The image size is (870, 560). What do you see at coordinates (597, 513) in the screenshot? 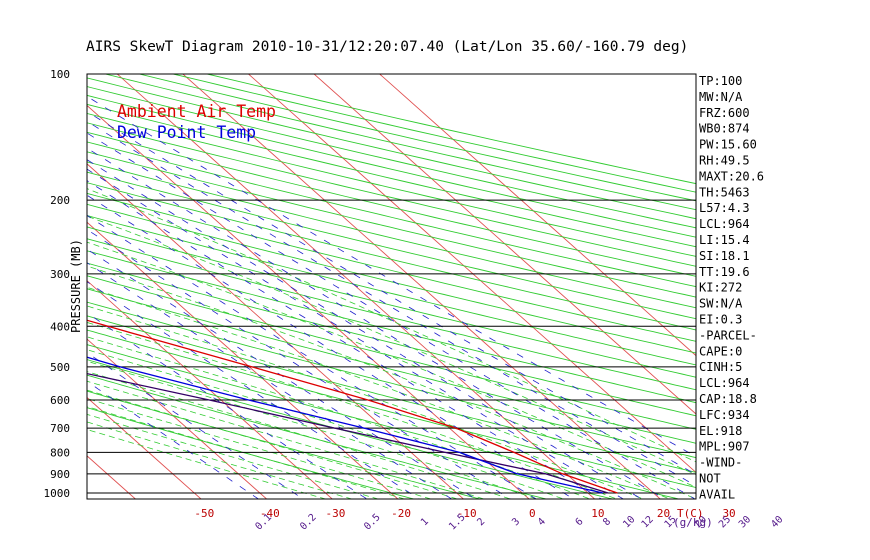
I see `bottom-temp-tick-label: 10` at bounding box center [597, 513].